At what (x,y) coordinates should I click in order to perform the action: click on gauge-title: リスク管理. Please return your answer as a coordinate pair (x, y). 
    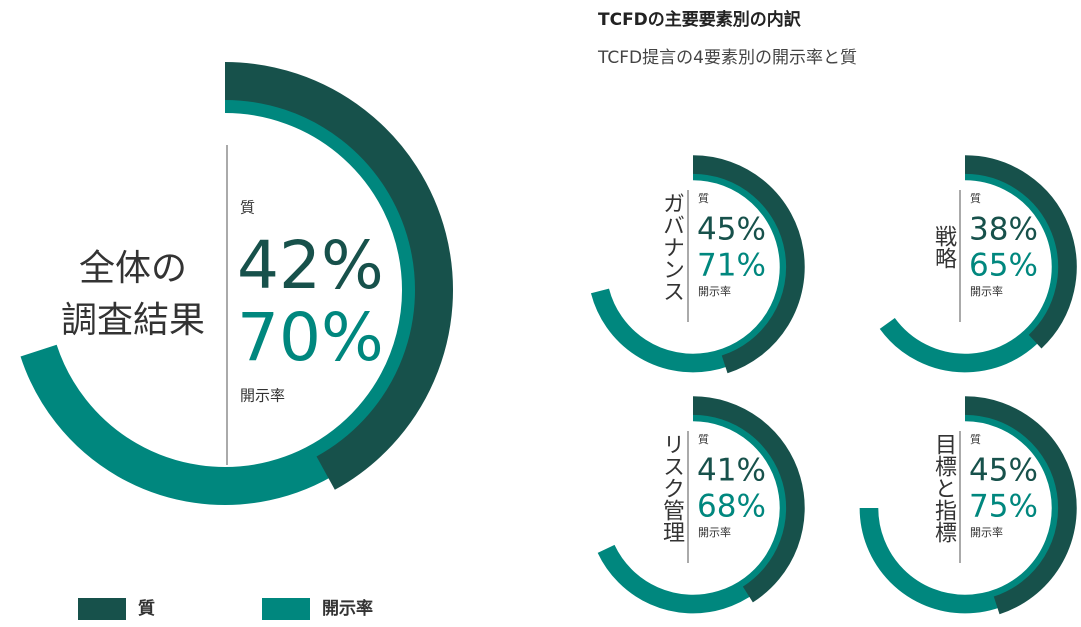
    Looking at the image, I should click on (672, 488).